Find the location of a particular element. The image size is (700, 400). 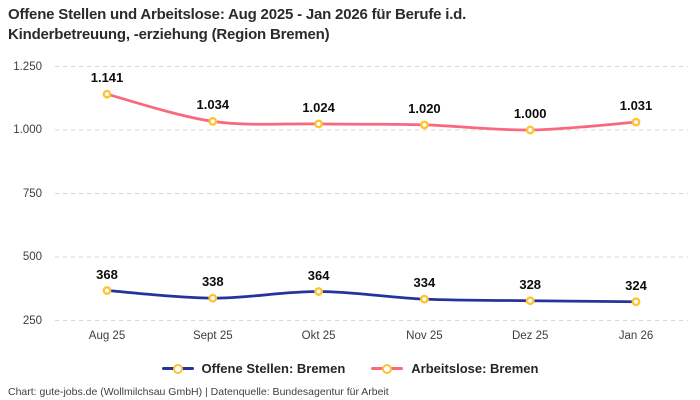

x-axis-tick-label: Nov 25 is located at coordinates (424, 336).